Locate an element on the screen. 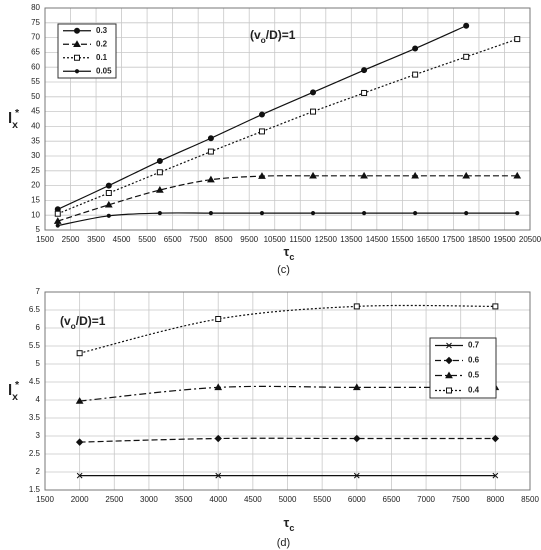 This screenshot has width=541, height=550. y-tick-label: 3.5 is located at coordinates (35, 417).